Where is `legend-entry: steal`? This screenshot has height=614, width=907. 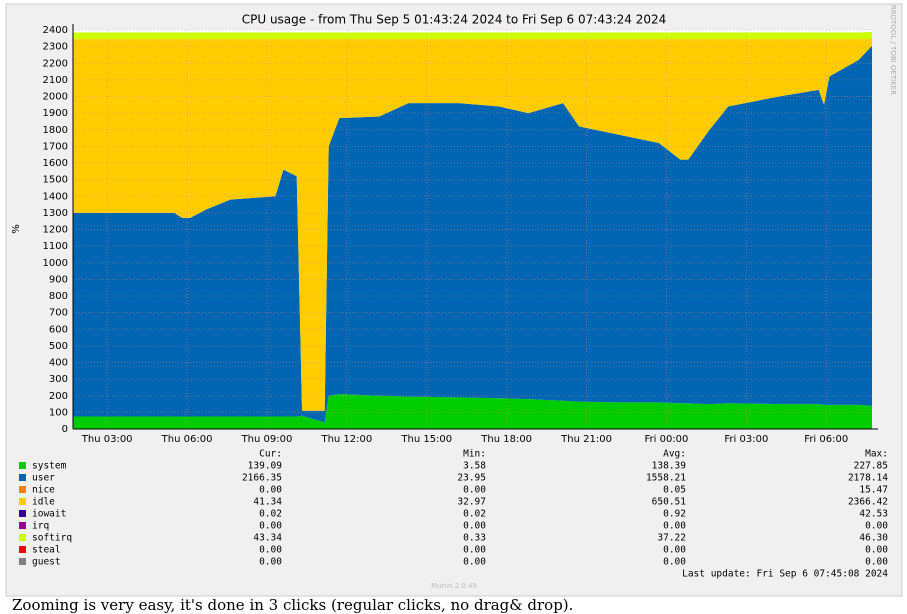 legend-entry: steal is located at coordinates (46, 550).